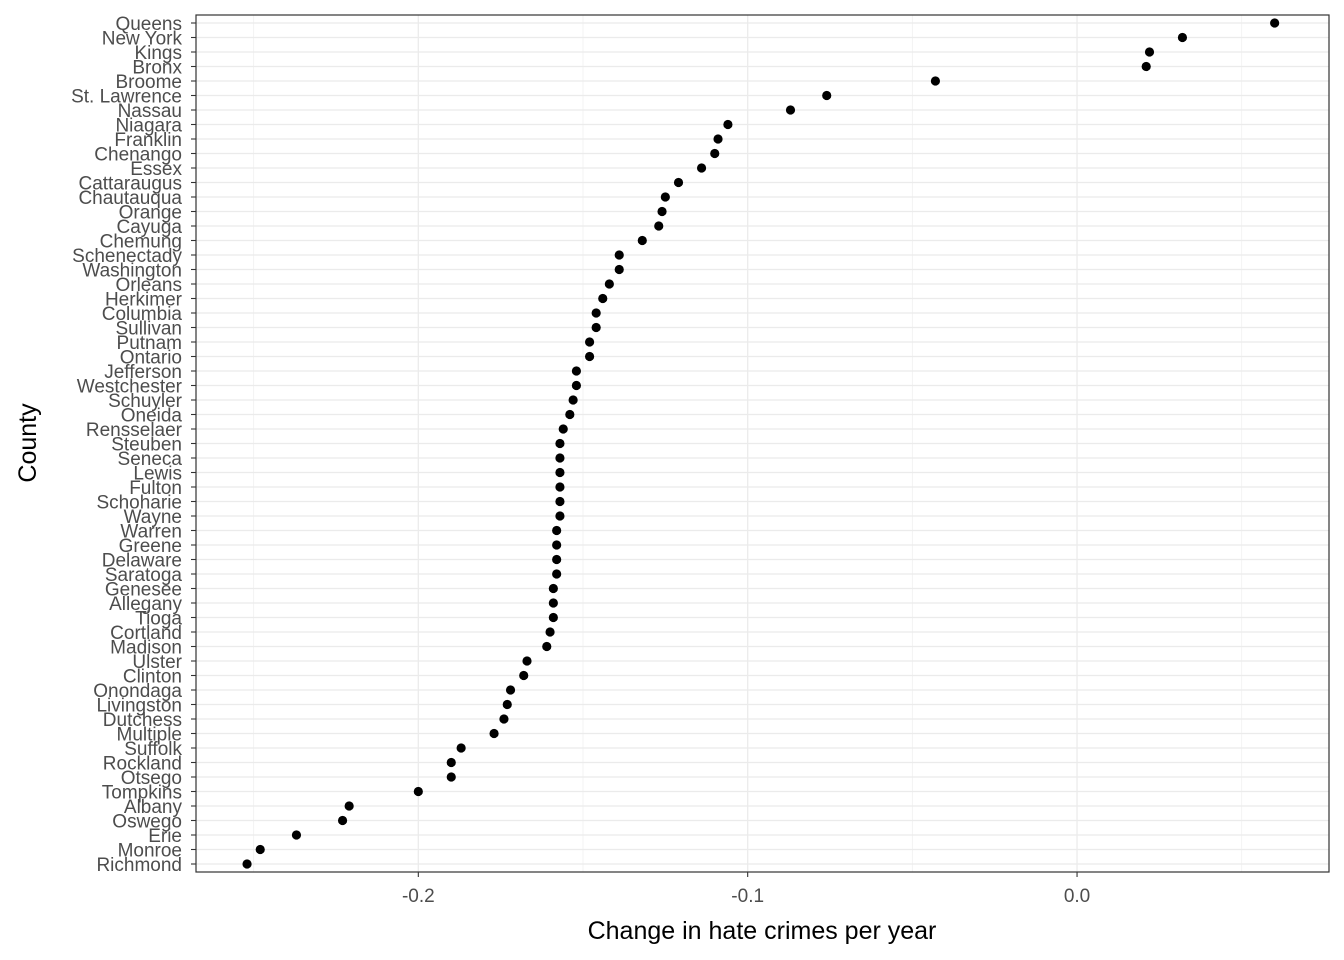  I want to click on y-tick-label: Greene, so click(150, 546).